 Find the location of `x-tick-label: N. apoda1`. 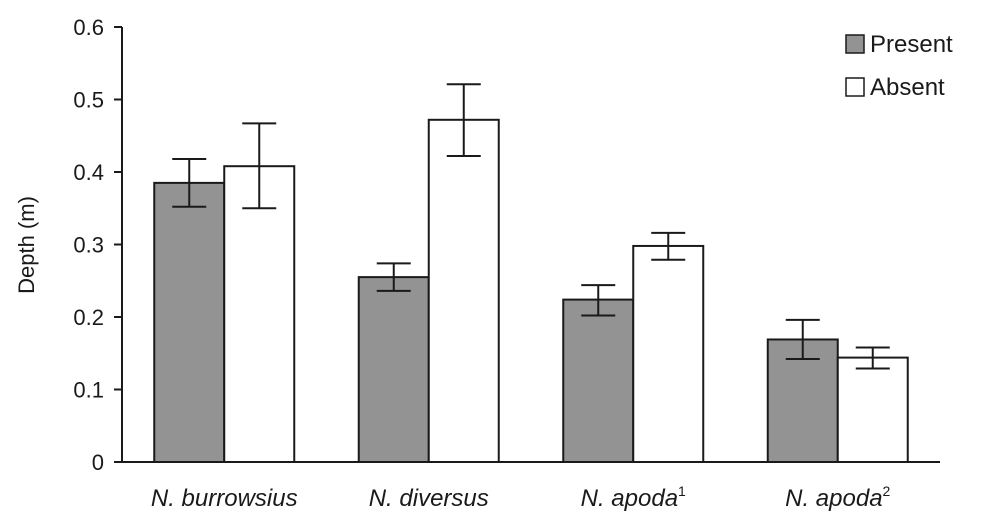

x-tick-label: N. apoda1 is located at coordinates (633, 497).